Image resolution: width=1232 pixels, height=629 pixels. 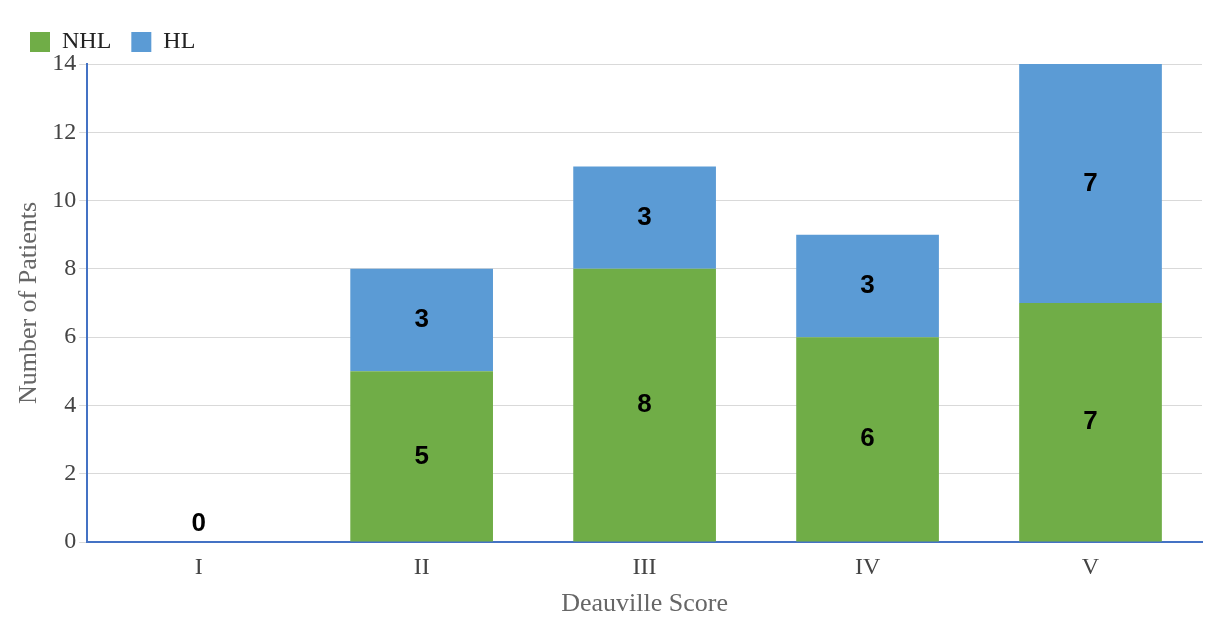 What do you see at coordinates (70, 267) in the screenshot?
I see `y-tick-label: 8` at bounding box center [70, 267].